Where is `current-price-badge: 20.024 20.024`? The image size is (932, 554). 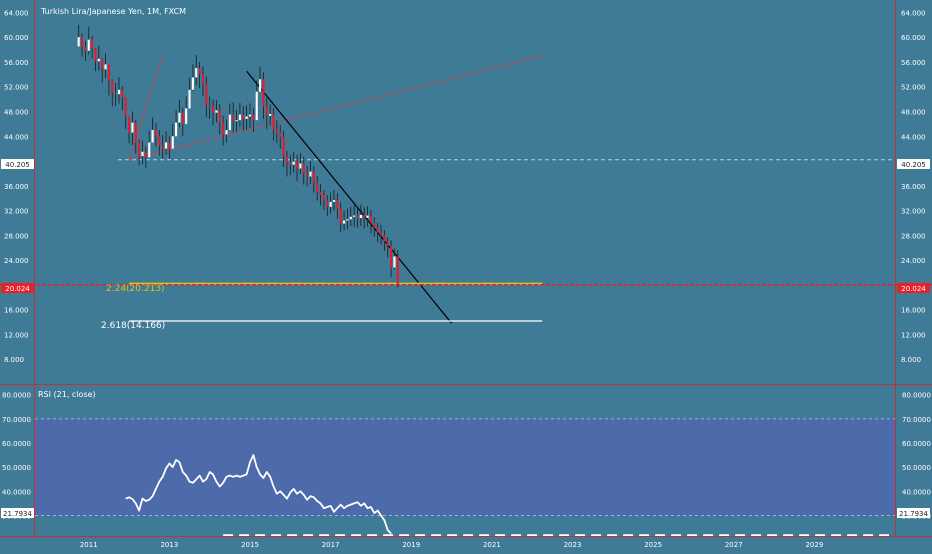 current-price-badge: 20.024 20.024 is located at coordinates (465, 288).